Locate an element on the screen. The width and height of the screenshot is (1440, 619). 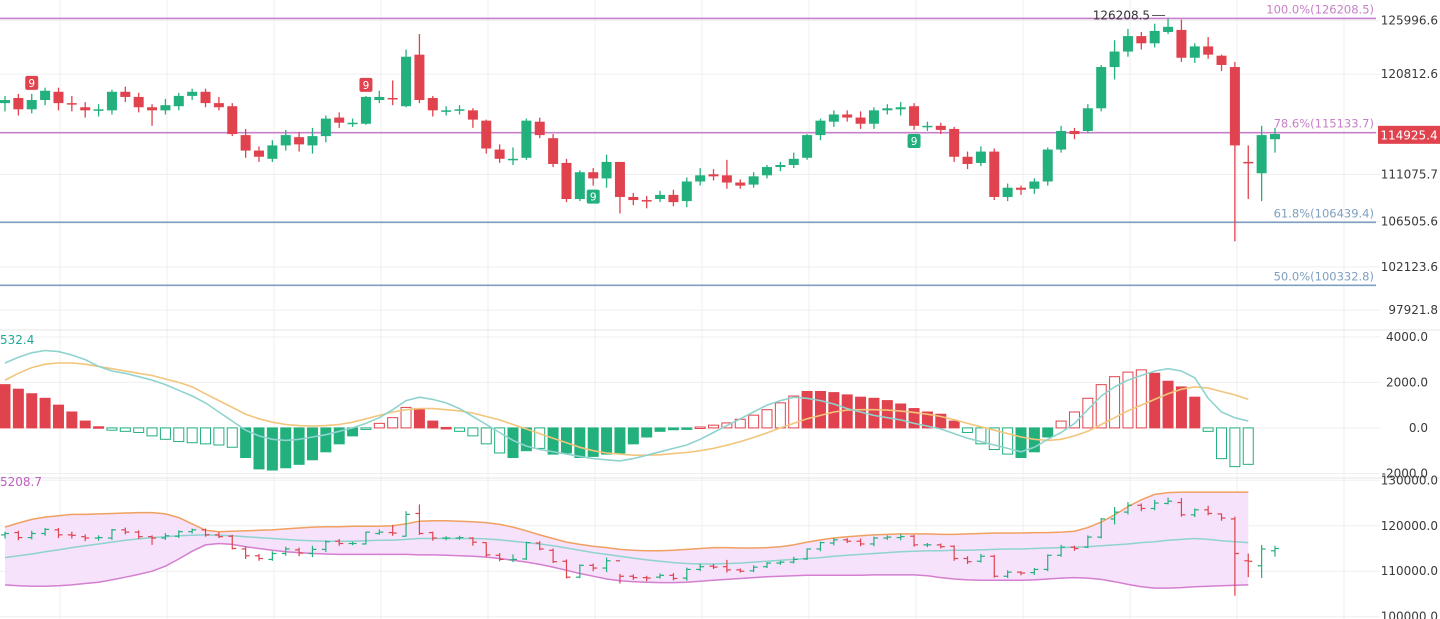
fib-level-label: 50.0%(100332.8) is located at coordinates (1324, 276).